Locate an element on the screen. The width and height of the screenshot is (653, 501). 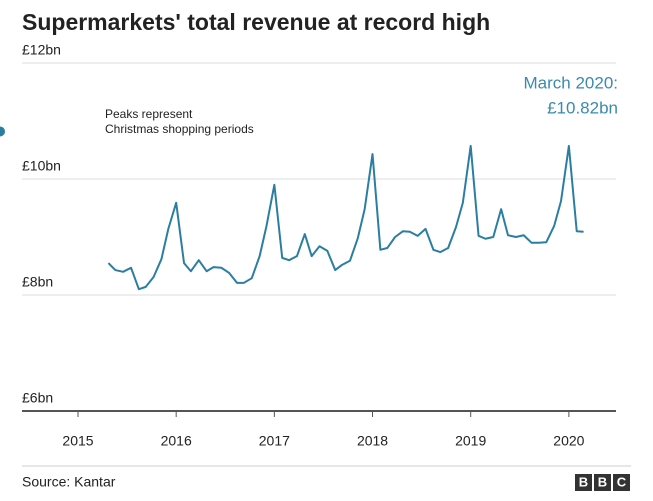
source: Source: Kantar is located at coordinates (69, 482).